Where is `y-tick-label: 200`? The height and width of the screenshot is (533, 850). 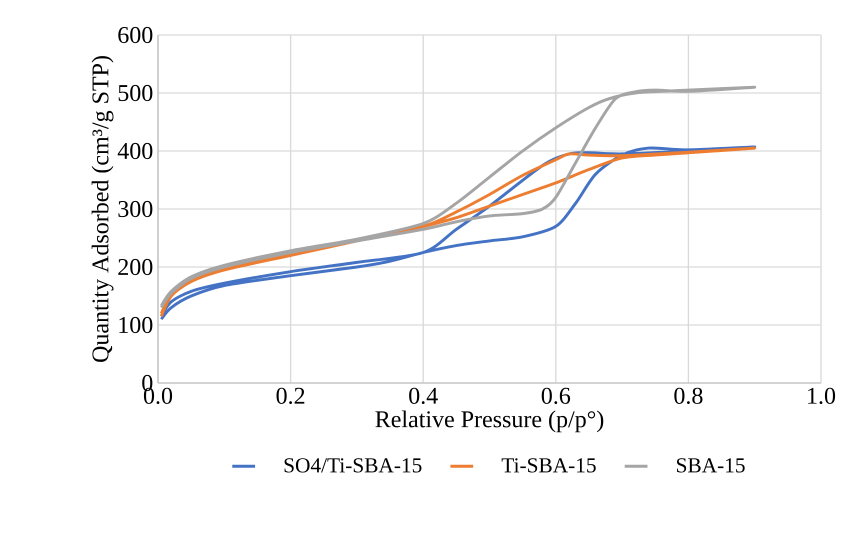
y-tick-label: 200 is located at coordinates (135, 267).